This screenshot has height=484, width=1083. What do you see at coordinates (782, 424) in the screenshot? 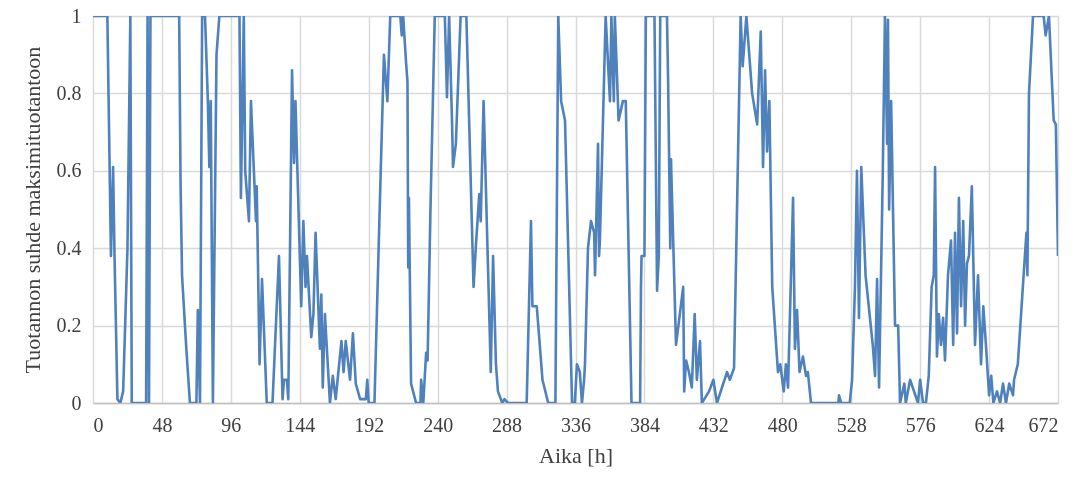
I see `x-tick-label: 480` at bounding box center [782, 424].